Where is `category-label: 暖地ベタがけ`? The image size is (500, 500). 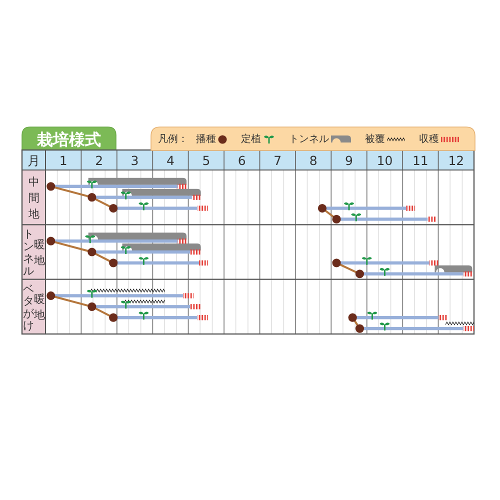
category-label: 暖地ベタがけ is located at coordinates (33, 307).